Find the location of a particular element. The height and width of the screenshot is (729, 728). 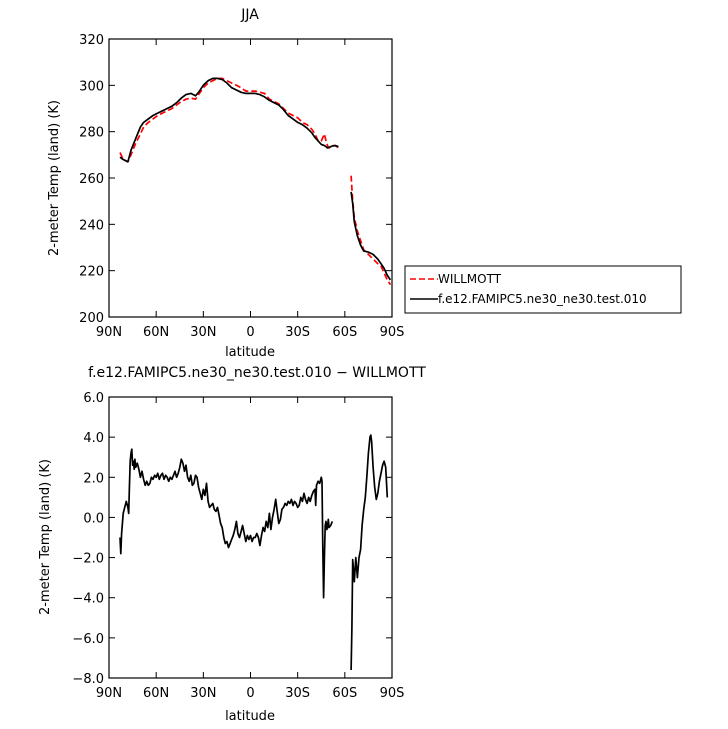

y-tick-label: 300 is located at coordinates (91, 86).